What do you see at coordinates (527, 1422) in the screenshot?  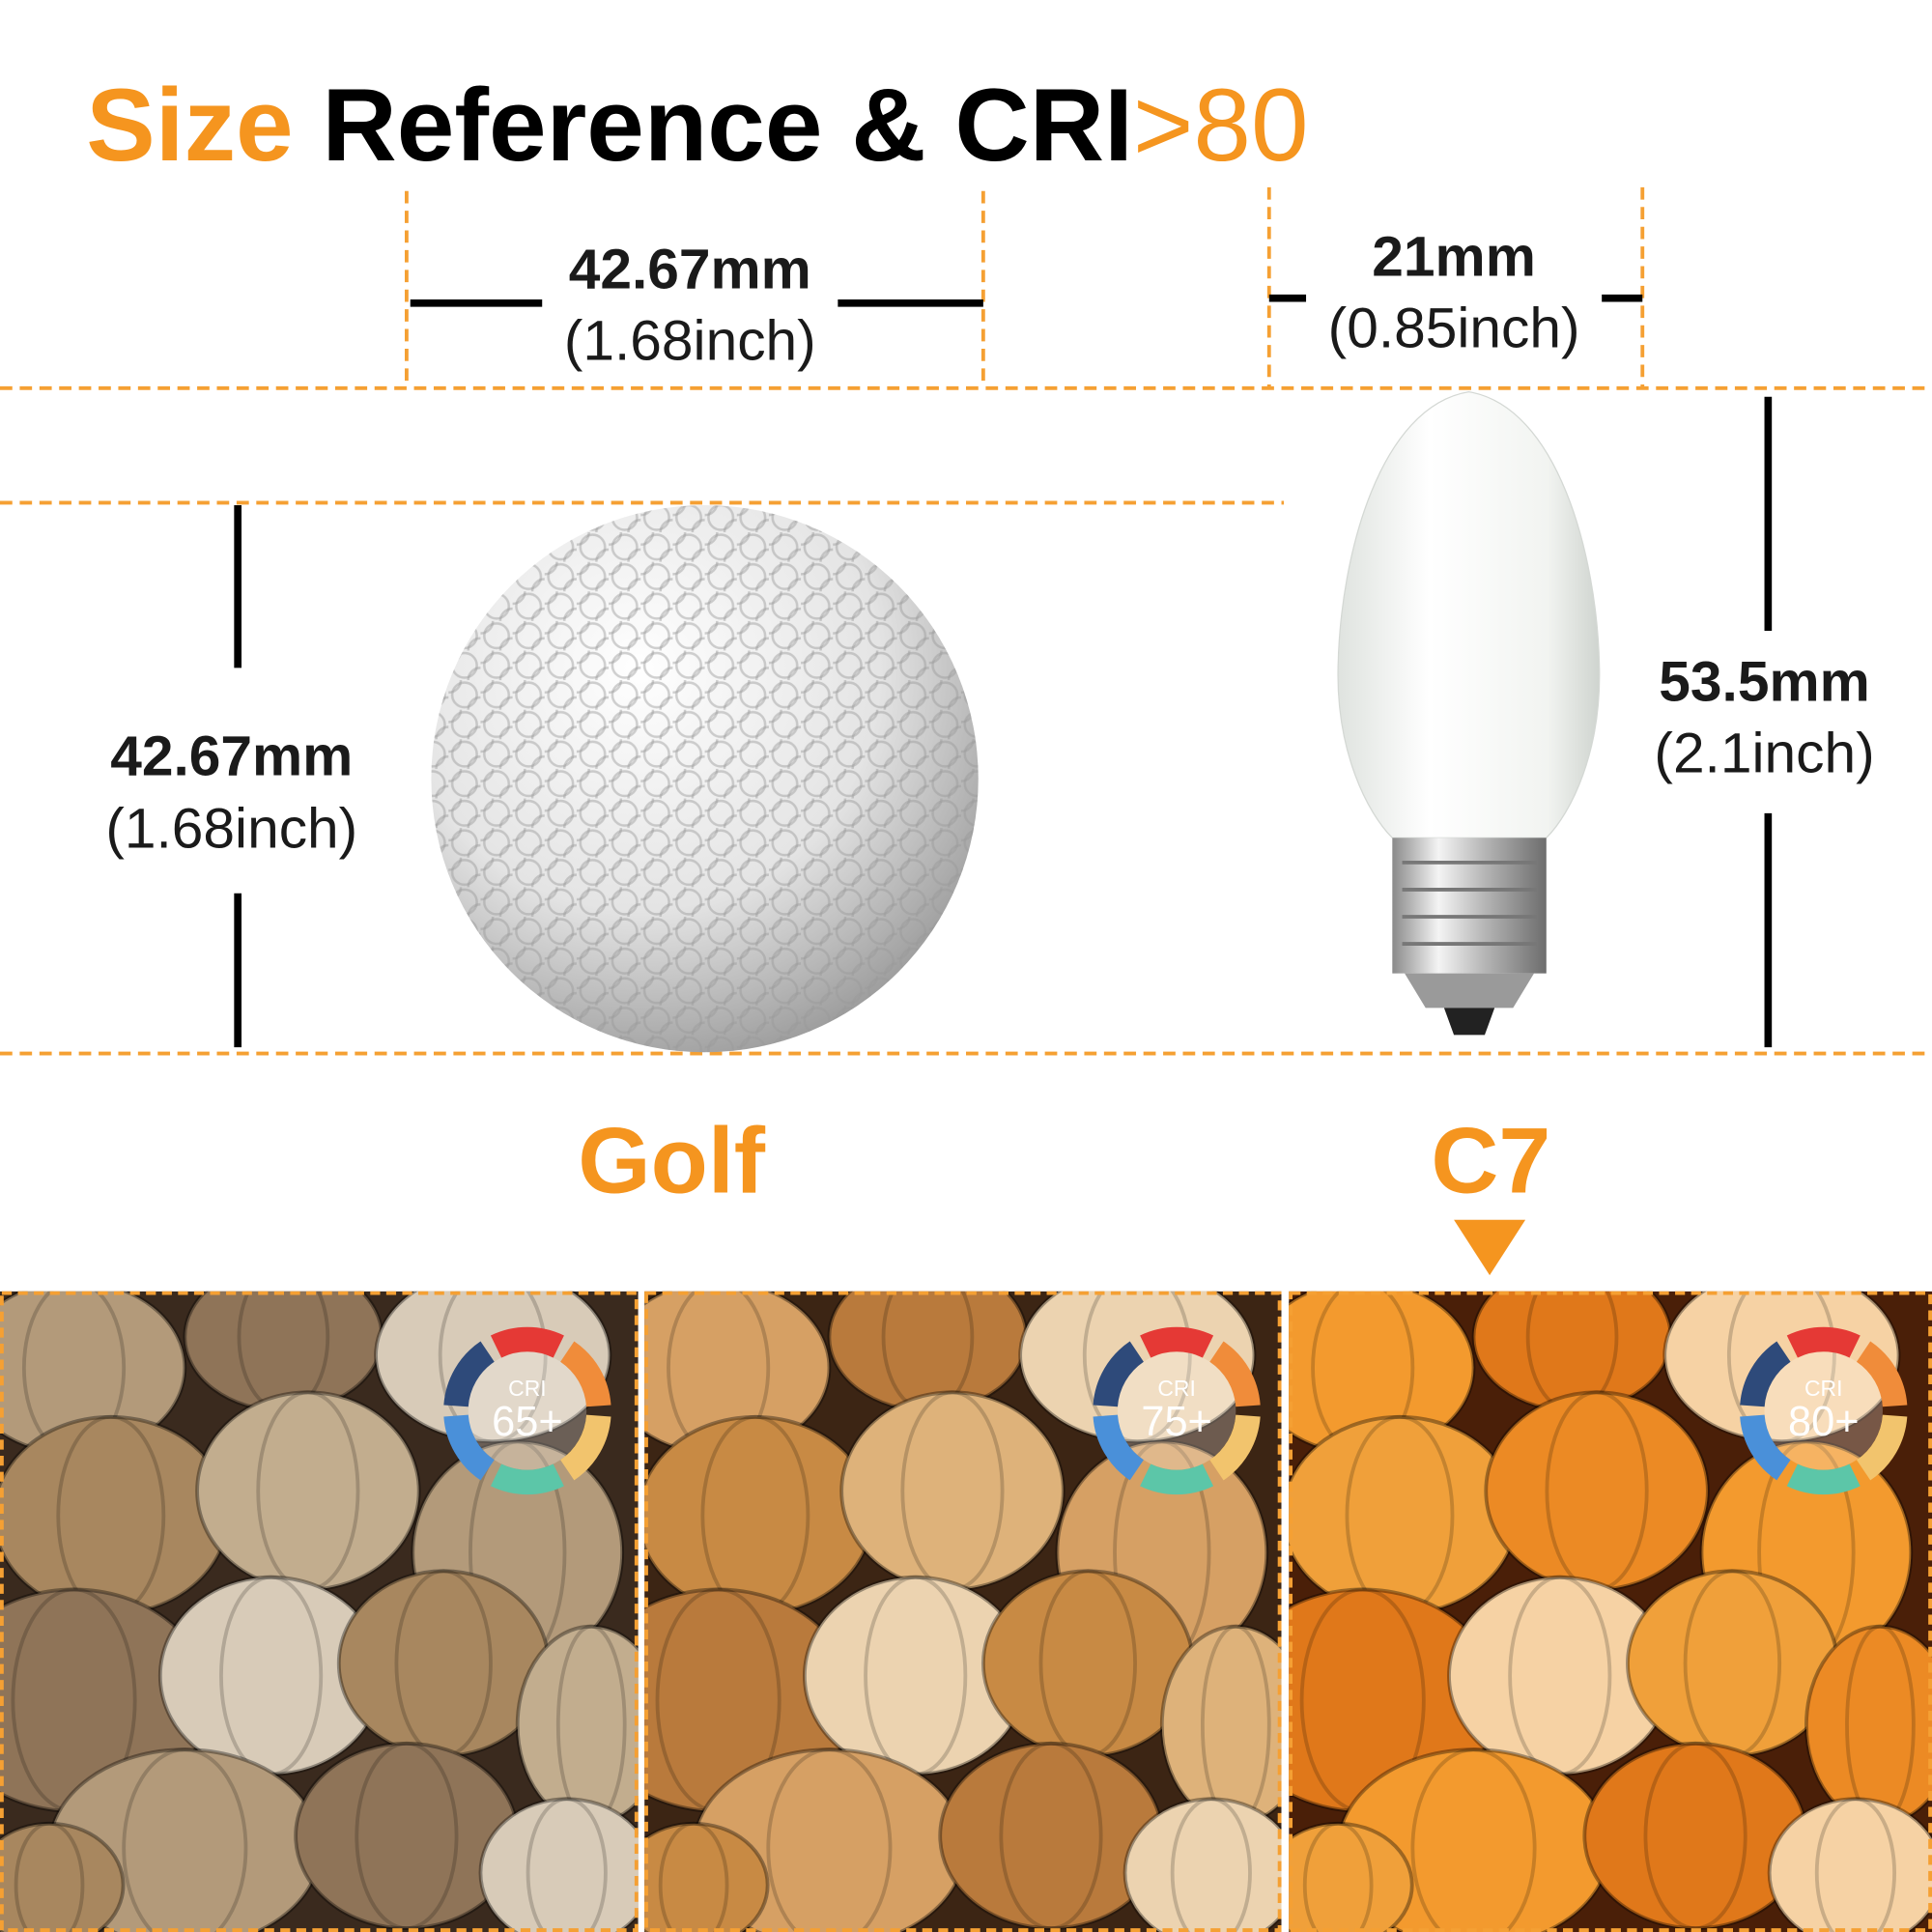 I see `badge-value: 65+` at bounding box center [527, 1422].